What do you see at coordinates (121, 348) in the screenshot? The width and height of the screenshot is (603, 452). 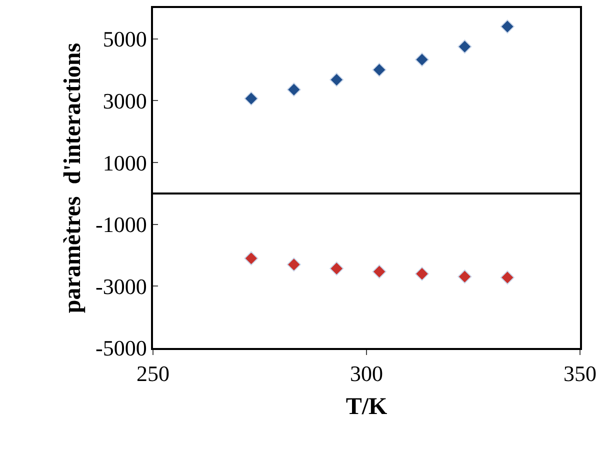 I see `y-tick-label: -5000` at bounding box center [121, 348].